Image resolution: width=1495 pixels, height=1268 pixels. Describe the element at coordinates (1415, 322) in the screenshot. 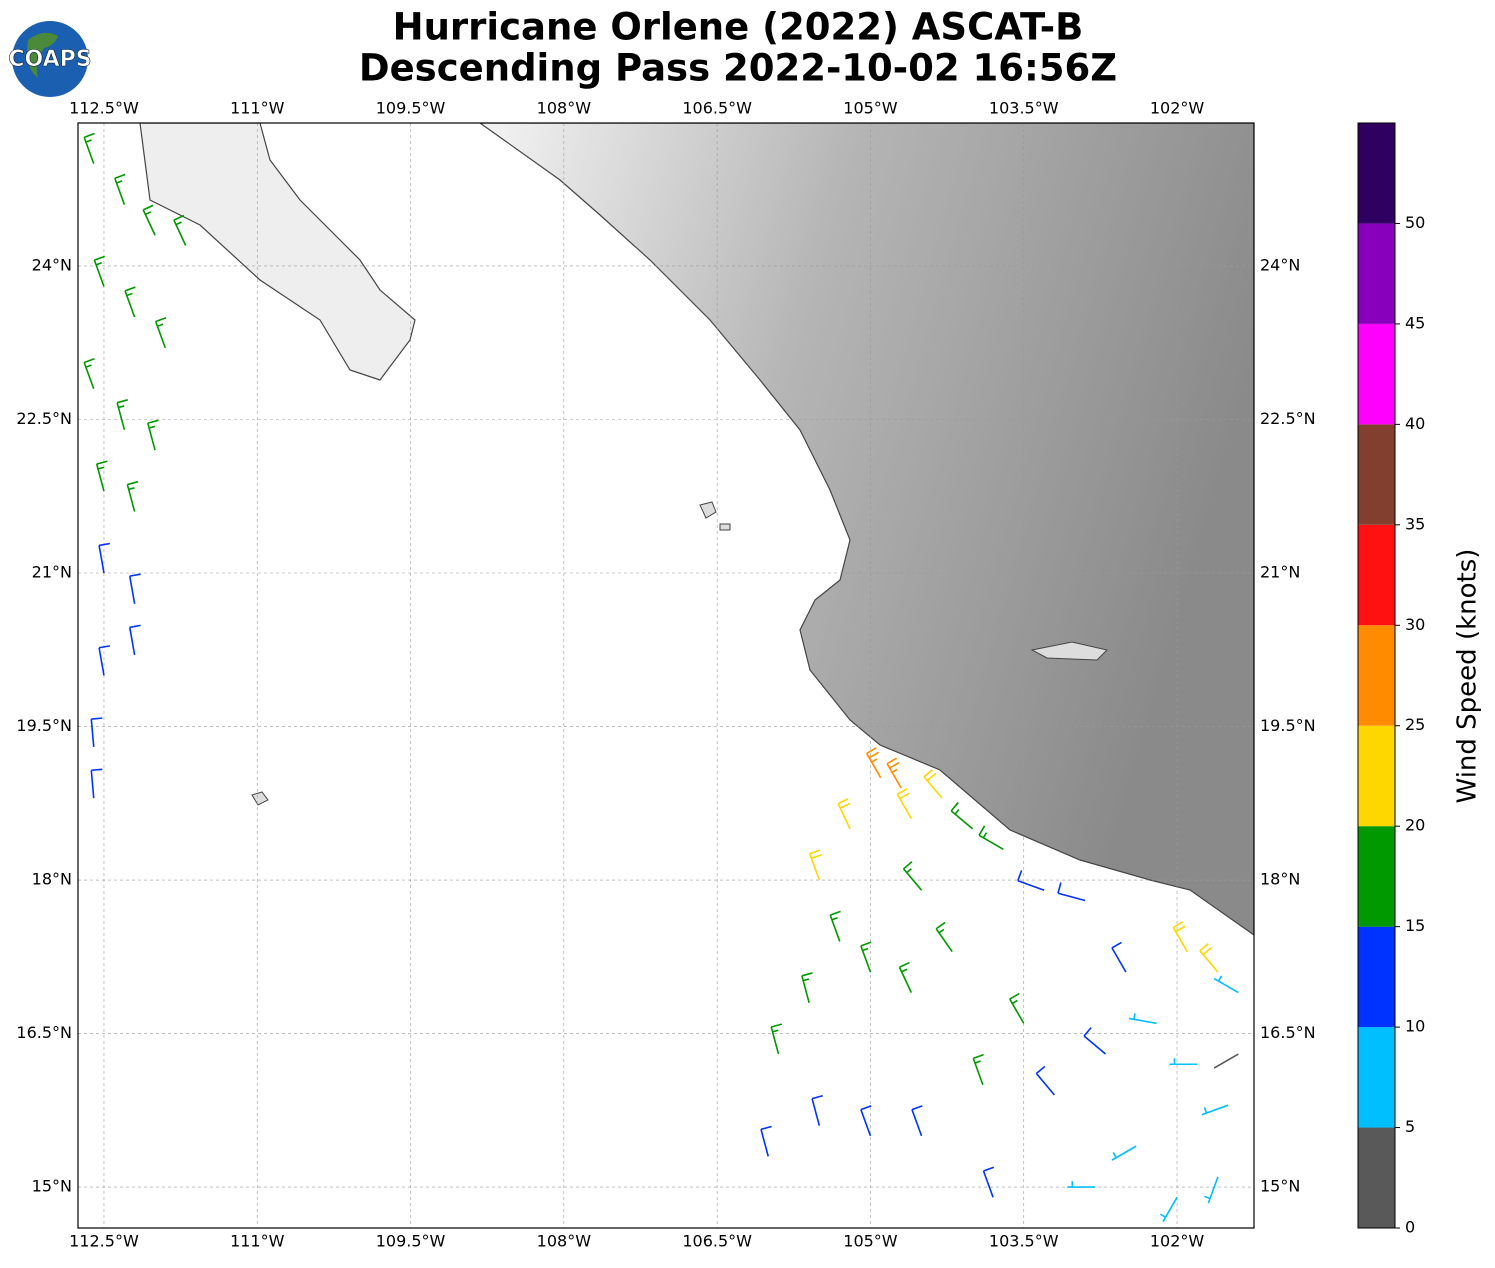

I see `colorbar-tick-label: 45` at that location.